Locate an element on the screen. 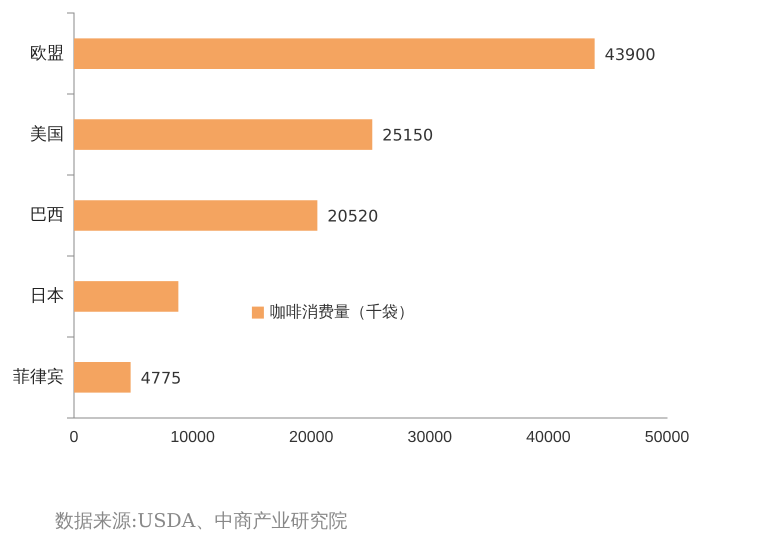 The width and height of the screenshot is (777, 548). x-tick-label: 30000 is located at coordinates (430, 437).